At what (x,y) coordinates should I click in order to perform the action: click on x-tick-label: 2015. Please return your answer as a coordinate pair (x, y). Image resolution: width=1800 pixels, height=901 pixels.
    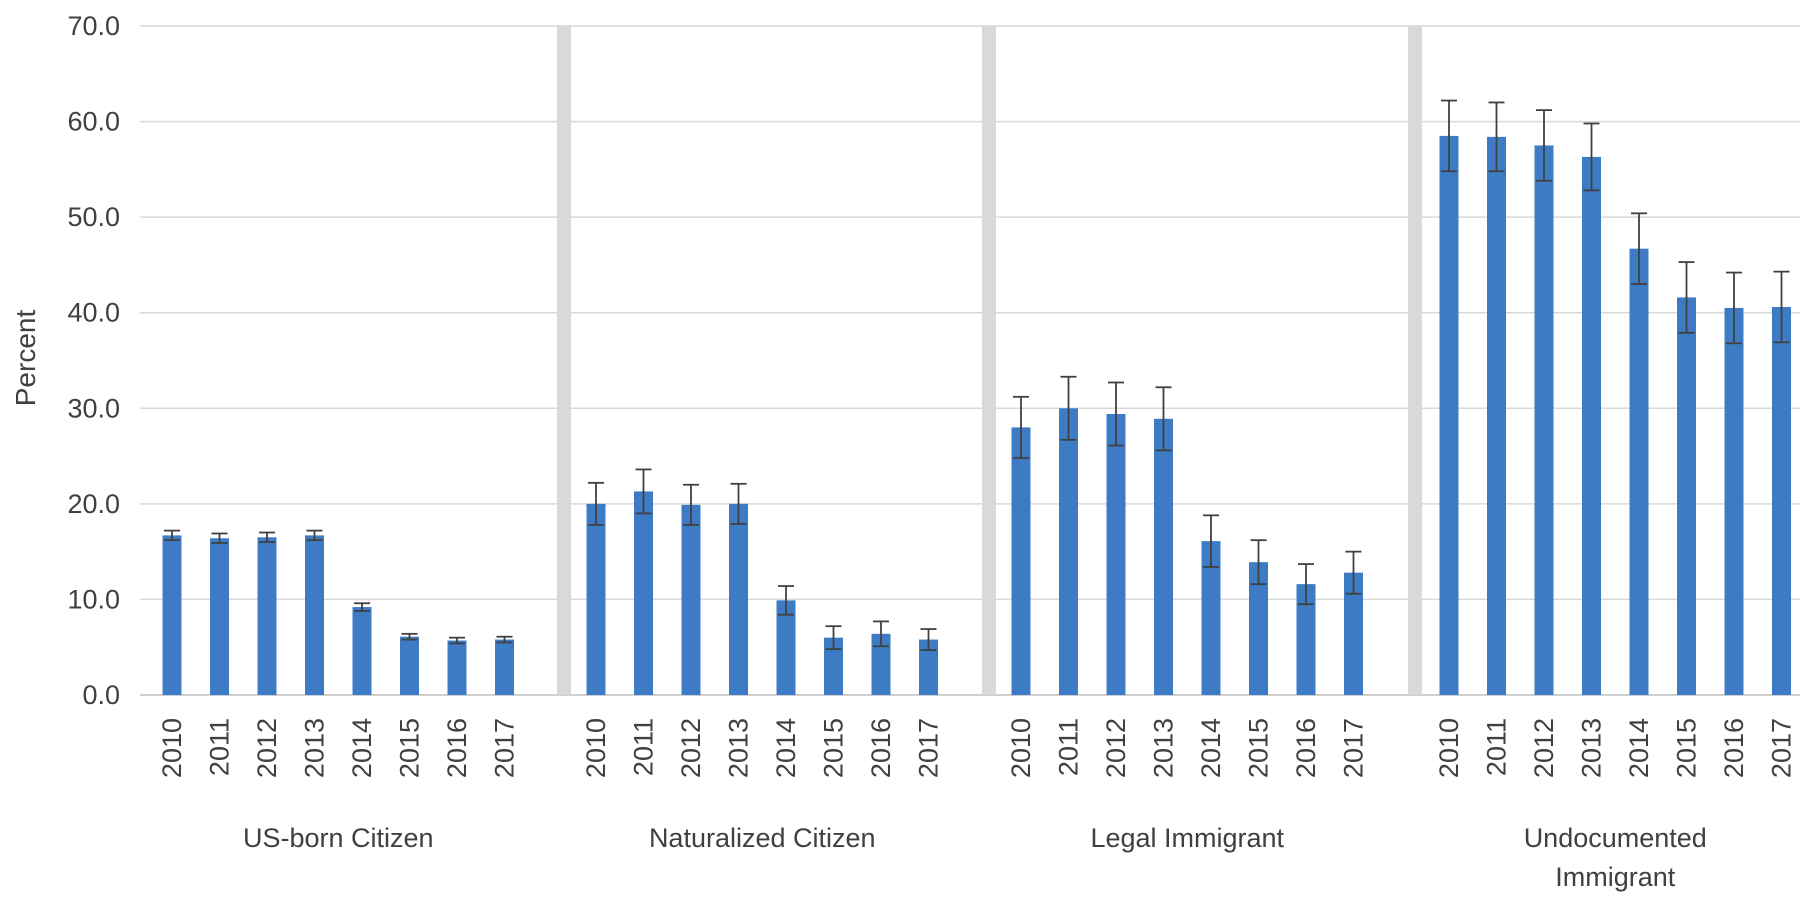
    Looking at the image, I should click on (1259, 748).